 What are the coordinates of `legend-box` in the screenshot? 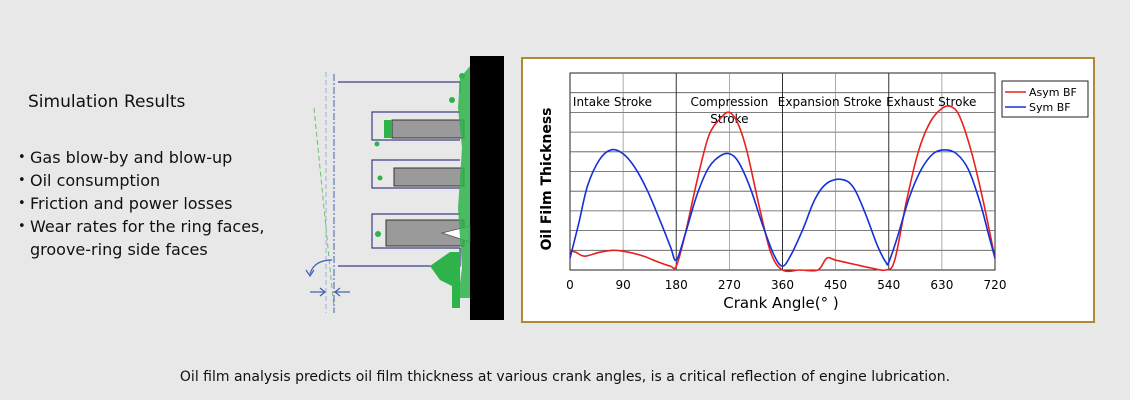 It's located at (1045, 99).